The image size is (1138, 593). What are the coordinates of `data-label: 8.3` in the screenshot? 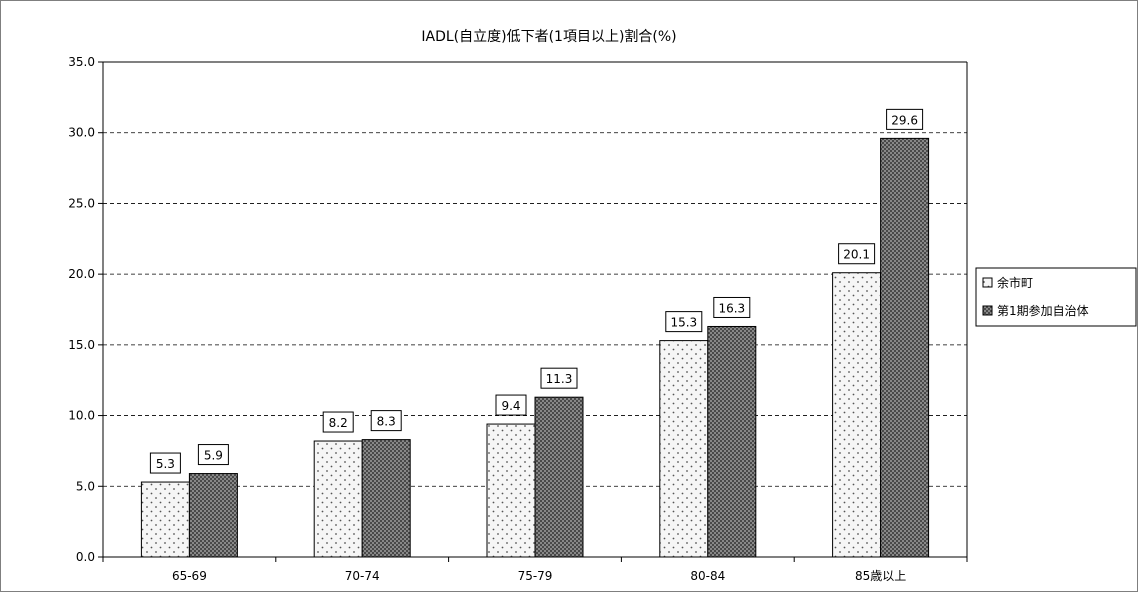 It's located at (386, 422).